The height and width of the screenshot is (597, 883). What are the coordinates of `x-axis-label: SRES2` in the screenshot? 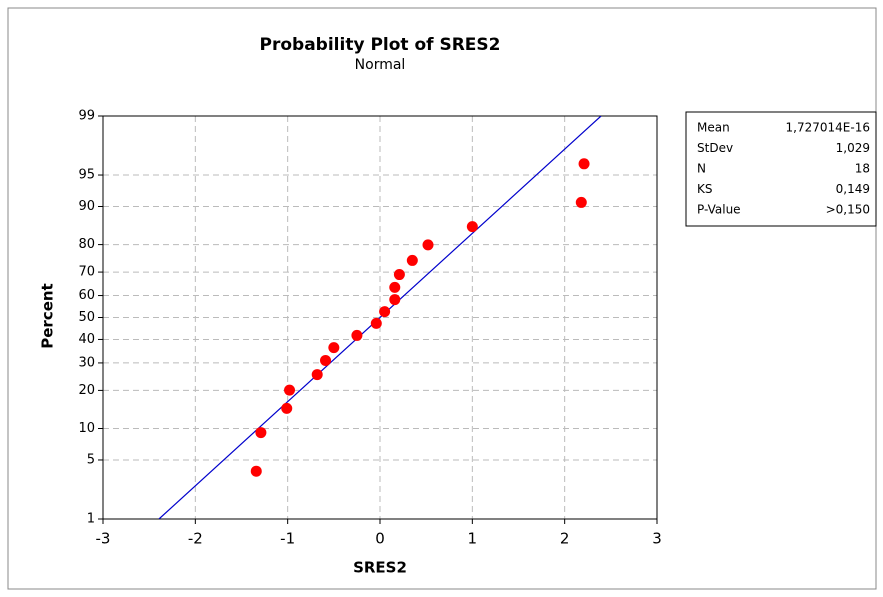 It's located at (380, 568).